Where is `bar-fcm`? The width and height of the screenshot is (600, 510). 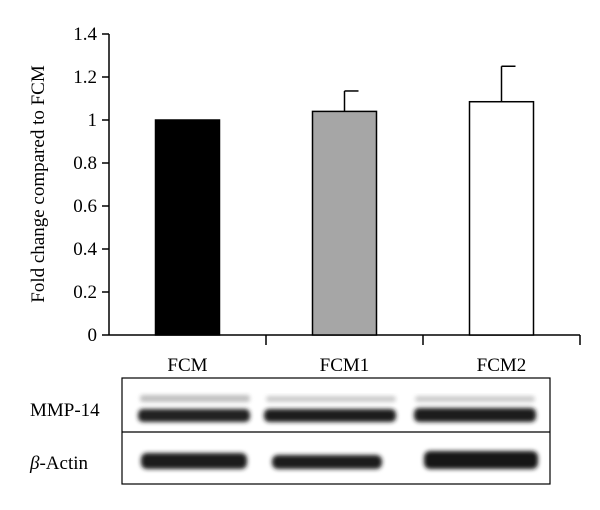 bar-fcm is located at coordinates (187, 227).